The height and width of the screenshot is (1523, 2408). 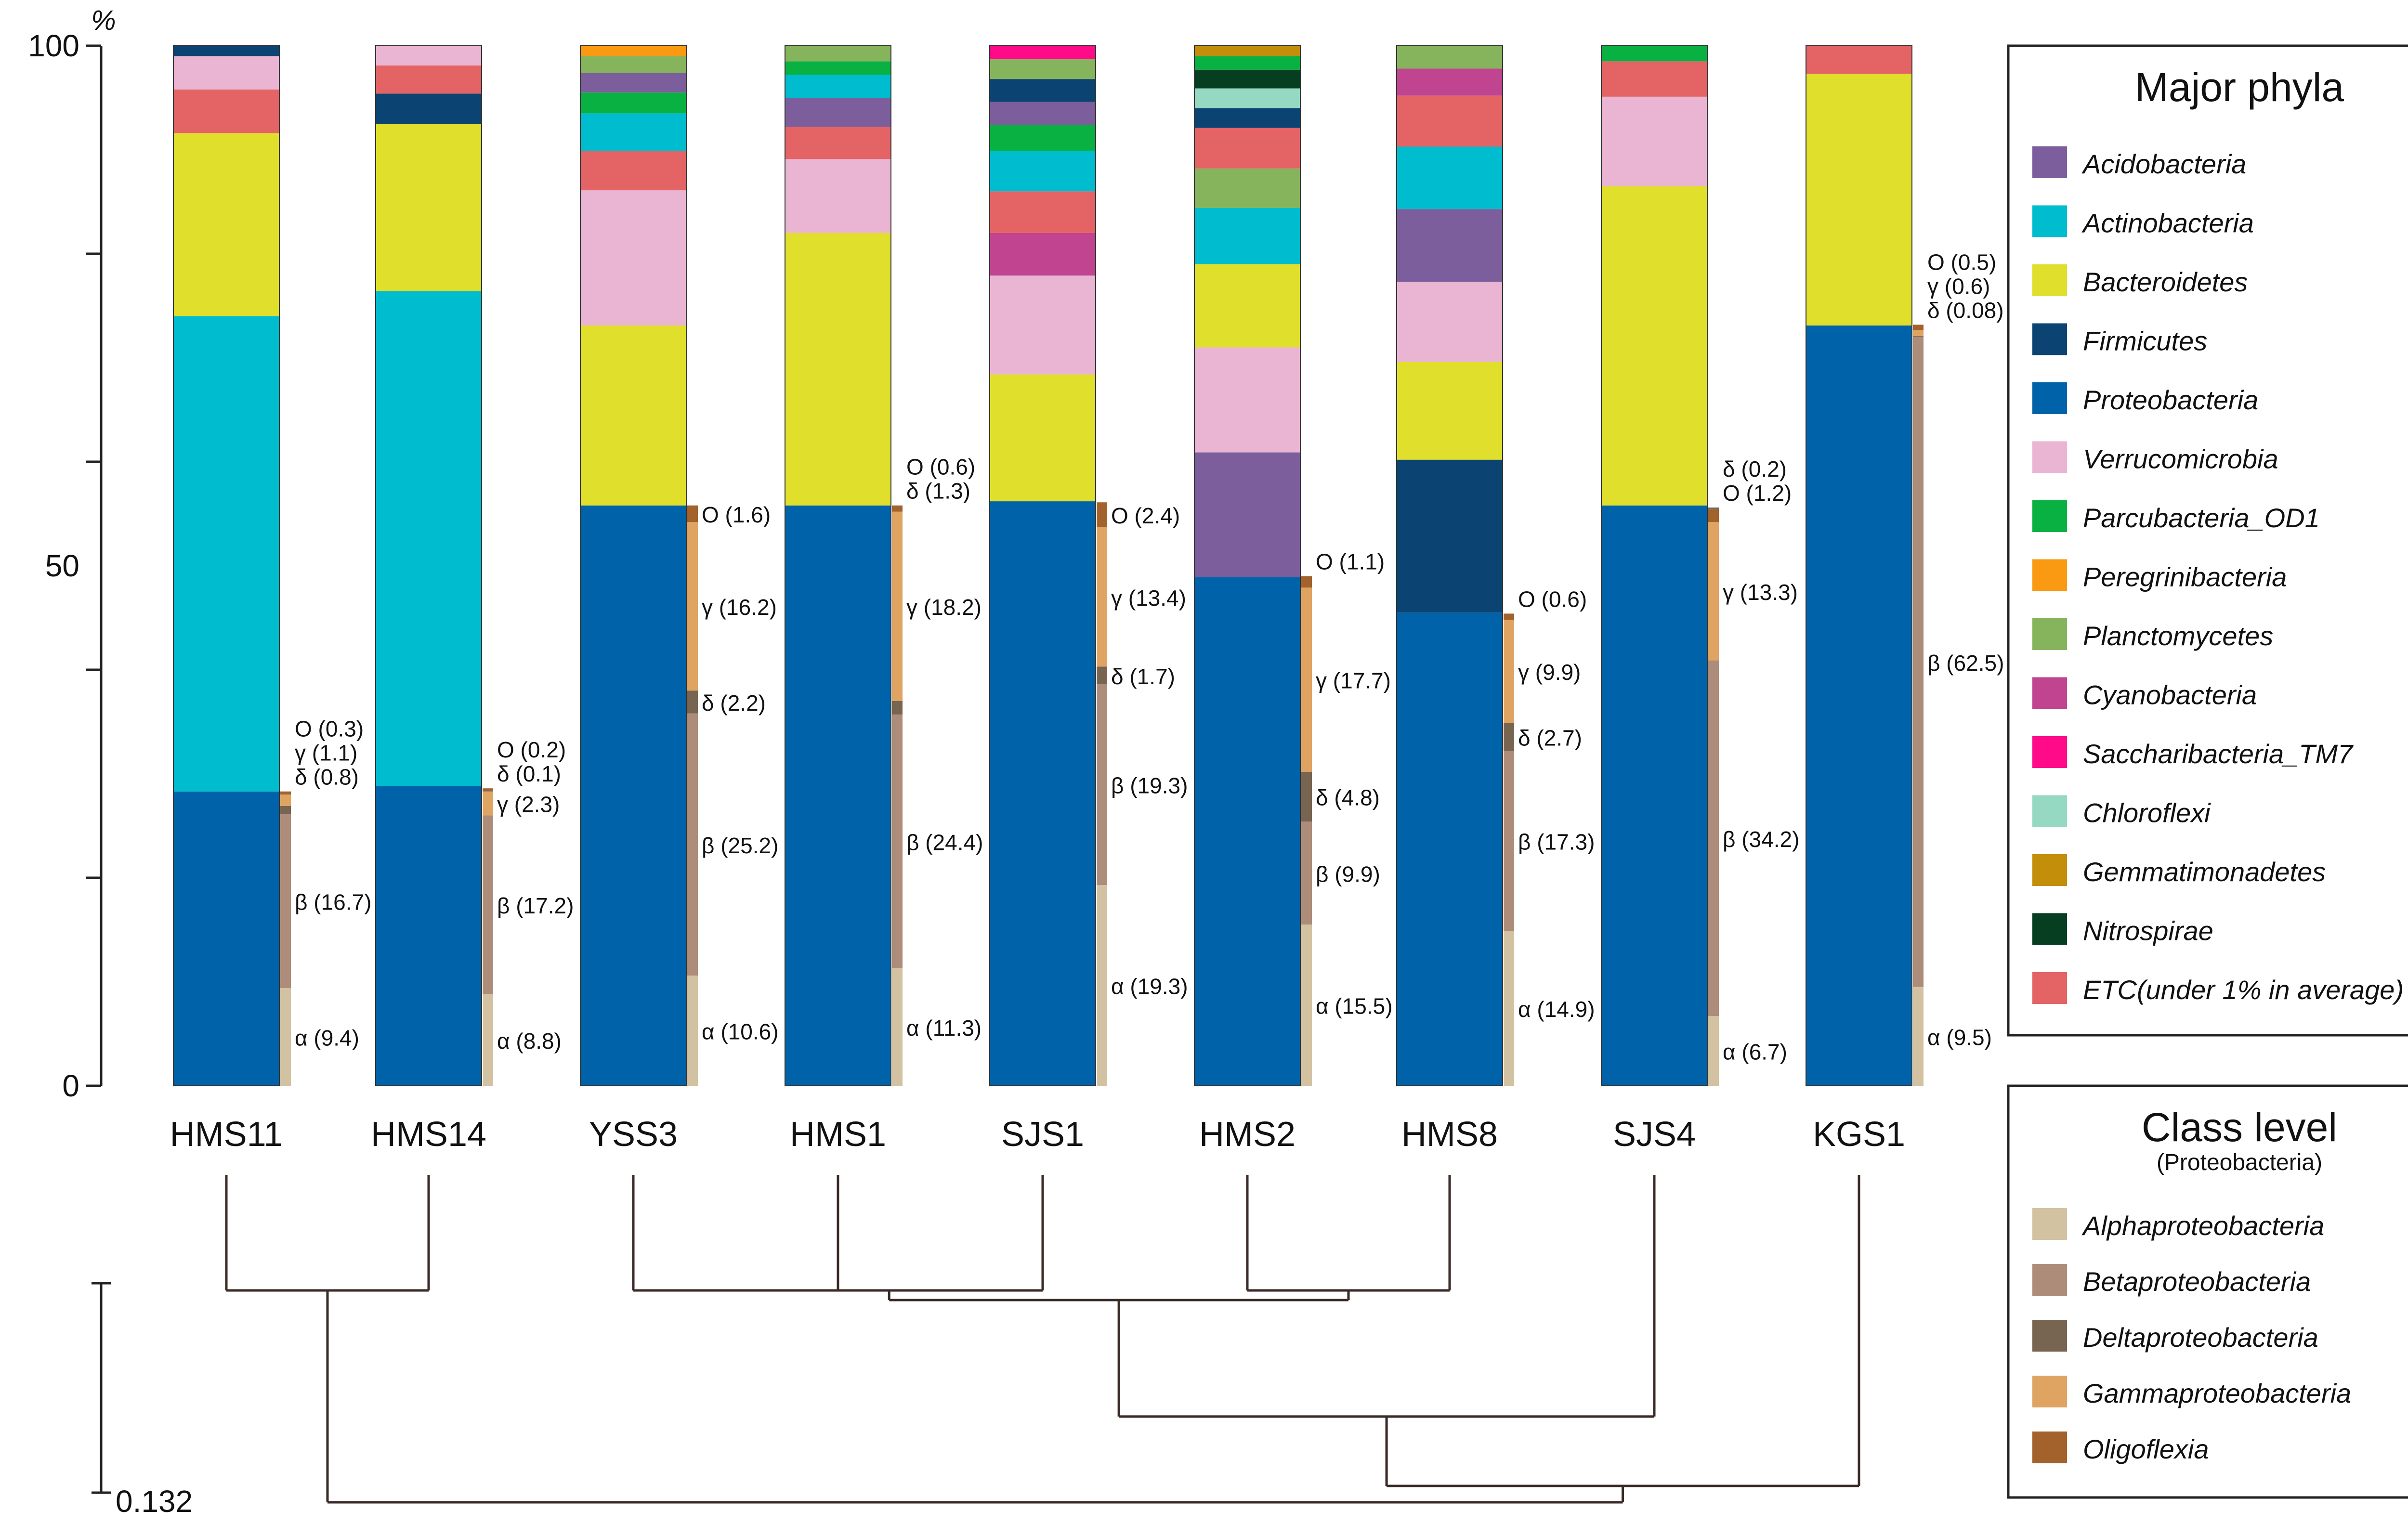 What do you see at coordinates (1760, 592) in the screenshot?
I see `class-label-sjs4-gammaproteobacteria: γ (13.3)` at bounding box center [1760, 592].